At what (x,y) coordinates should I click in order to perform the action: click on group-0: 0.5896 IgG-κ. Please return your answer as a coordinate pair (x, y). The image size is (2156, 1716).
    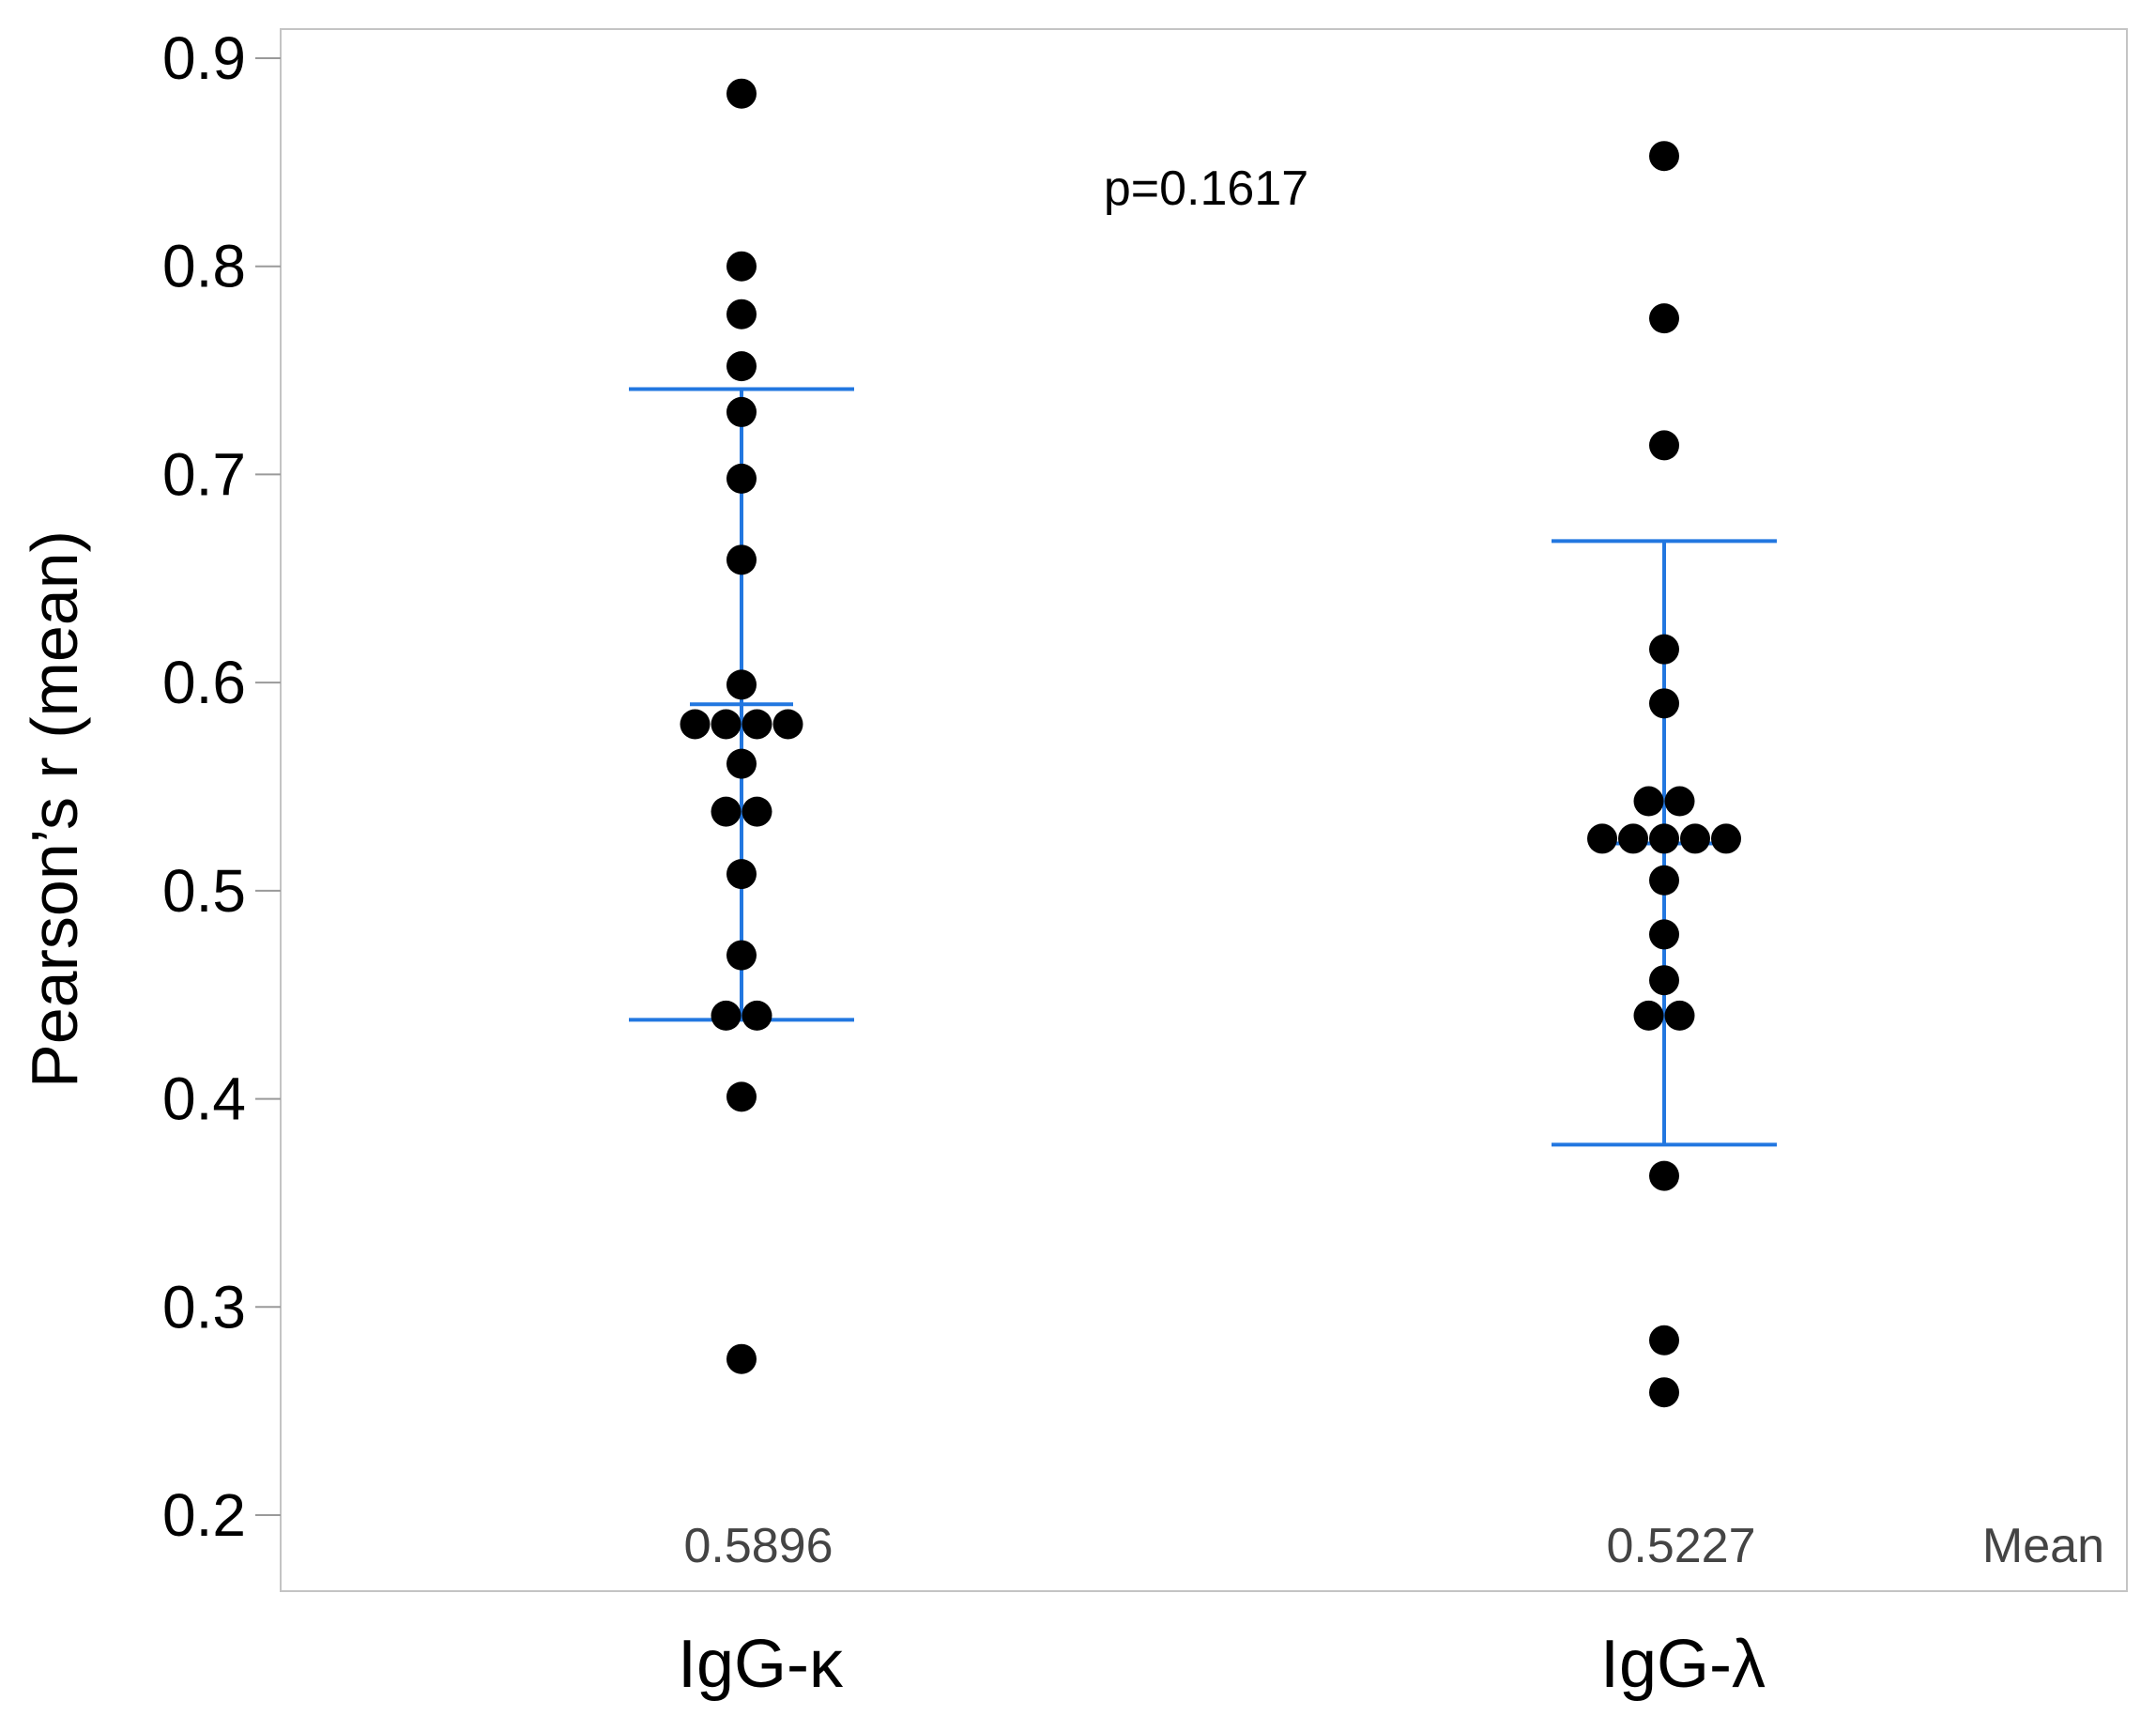
    Looking at the image, I should click on (741, 890).